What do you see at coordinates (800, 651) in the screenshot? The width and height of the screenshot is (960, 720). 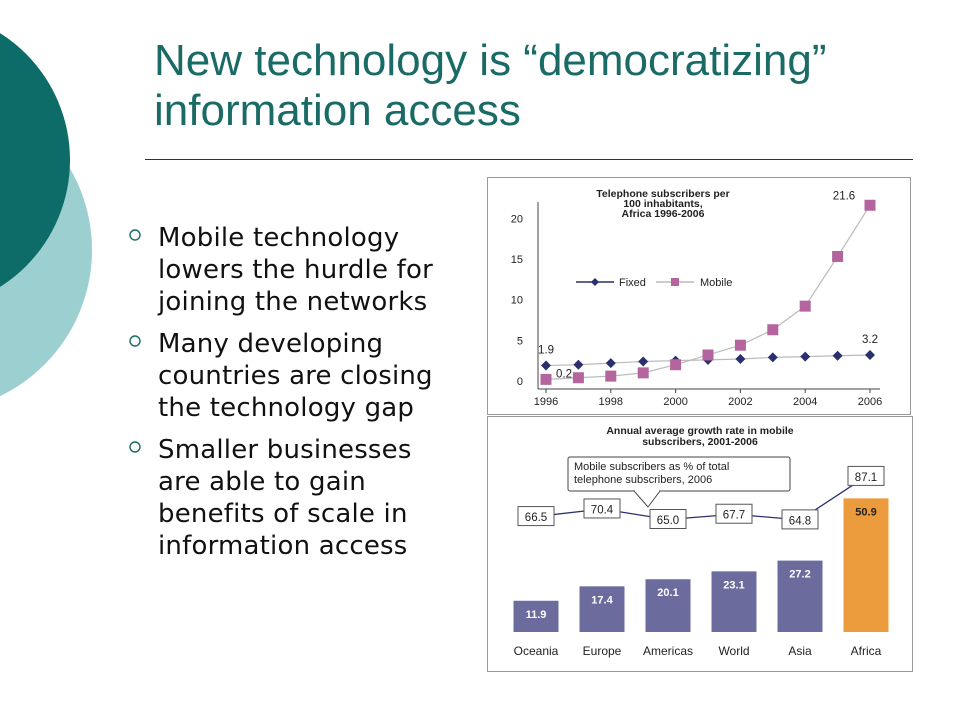 I see `chart2-category-label: Asia` at bounding box center [800, 651].